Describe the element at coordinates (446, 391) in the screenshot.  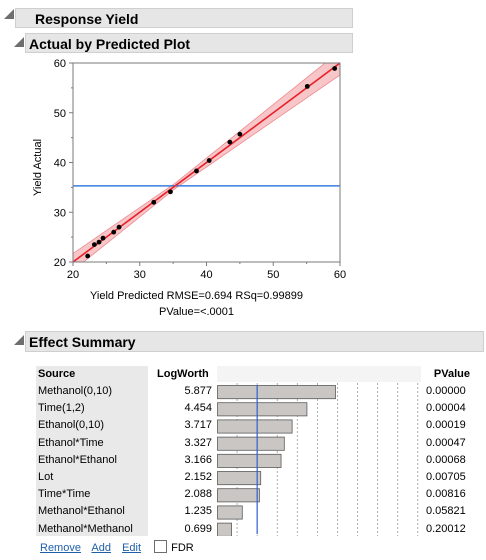
I see `effect-pvalue: 0.00000` at that location.